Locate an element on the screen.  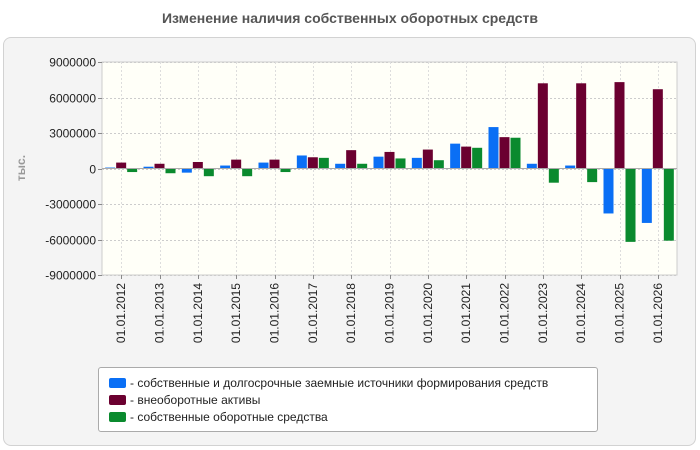
y-tick-label: 9000000 is located at coordinates (72, 63).